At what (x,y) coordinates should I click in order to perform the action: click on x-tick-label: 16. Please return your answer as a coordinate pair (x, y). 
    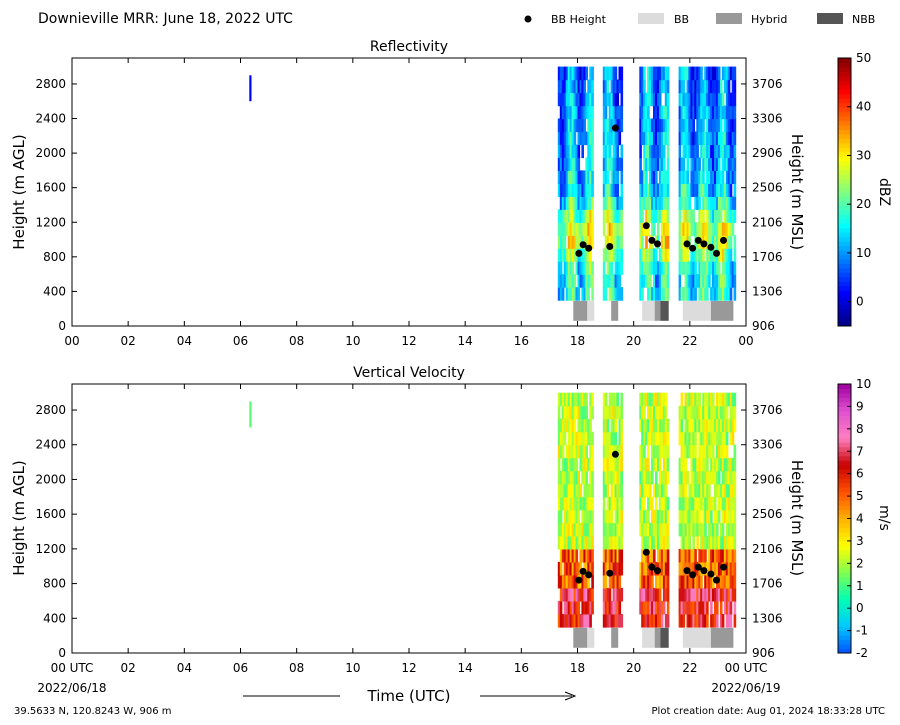
    Looking at the image, I should click on (521, 341).